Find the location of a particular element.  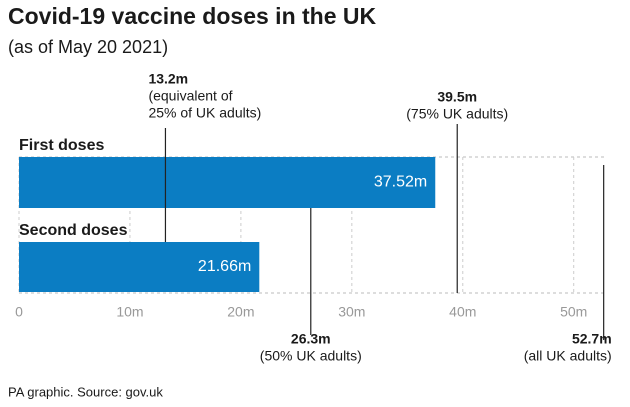

x-tick-label: 20m is located at coordinates (240, 312).